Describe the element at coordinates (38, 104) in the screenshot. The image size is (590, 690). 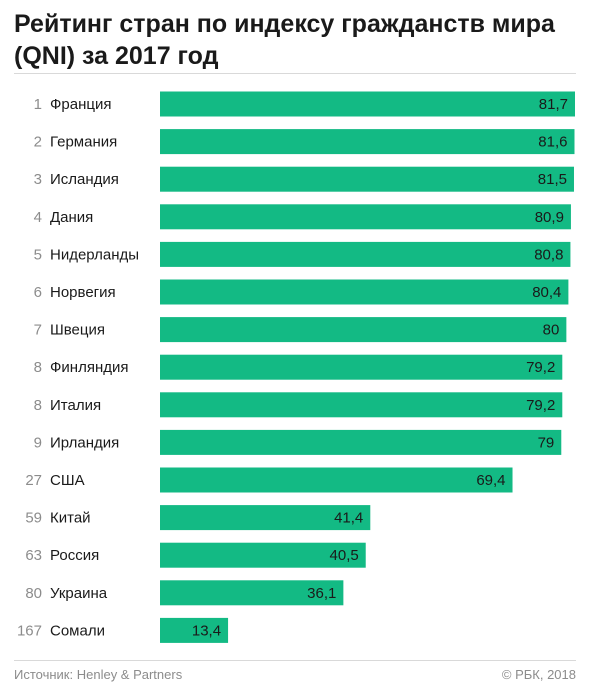
I see `rank-label: 1` at that location.